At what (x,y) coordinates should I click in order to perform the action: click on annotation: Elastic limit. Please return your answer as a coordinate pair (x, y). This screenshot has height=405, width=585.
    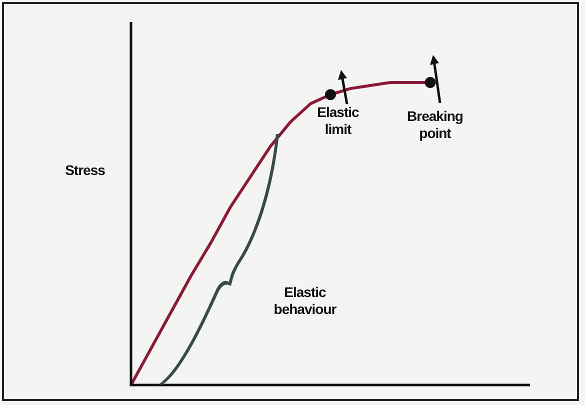
    Looking at the image, I should click on (338, 121).